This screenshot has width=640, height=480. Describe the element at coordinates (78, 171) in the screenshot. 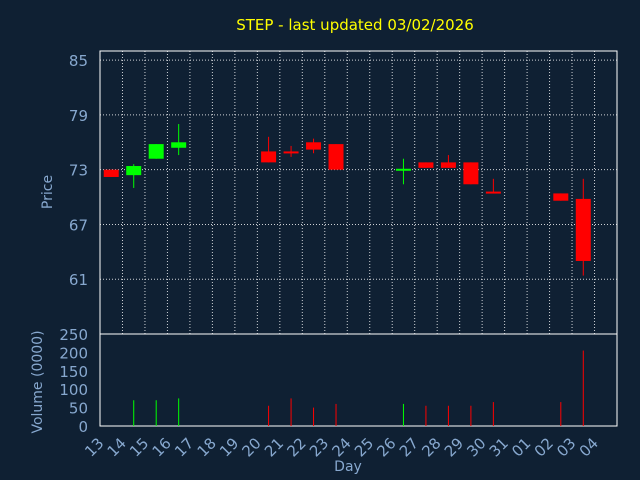

I see `price-tick-label: 73` at that location.